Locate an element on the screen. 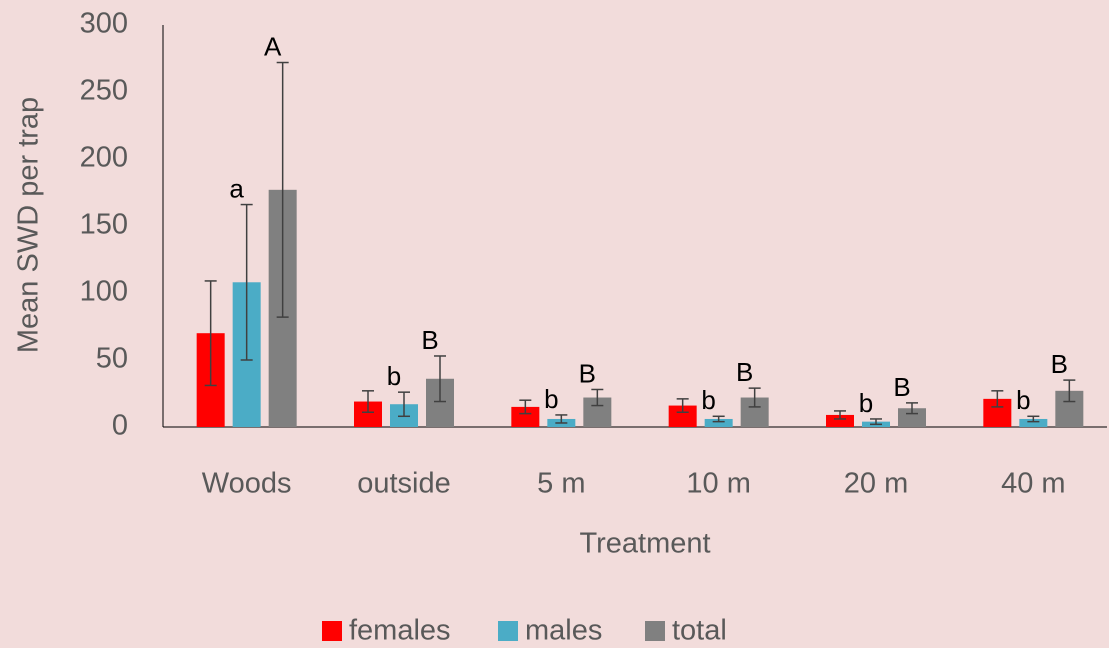 This screenshot has height=648, width=1109. x-tick-label: 20 m is located at coordinates (876, 484).